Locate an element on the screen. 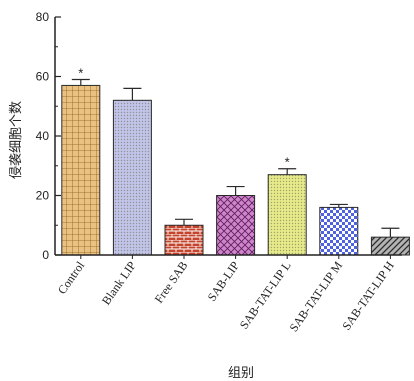 The width and height of the screenshot is (414, 381). x-tick-label-1: Blank LIP is located at coordinates (119, 282).